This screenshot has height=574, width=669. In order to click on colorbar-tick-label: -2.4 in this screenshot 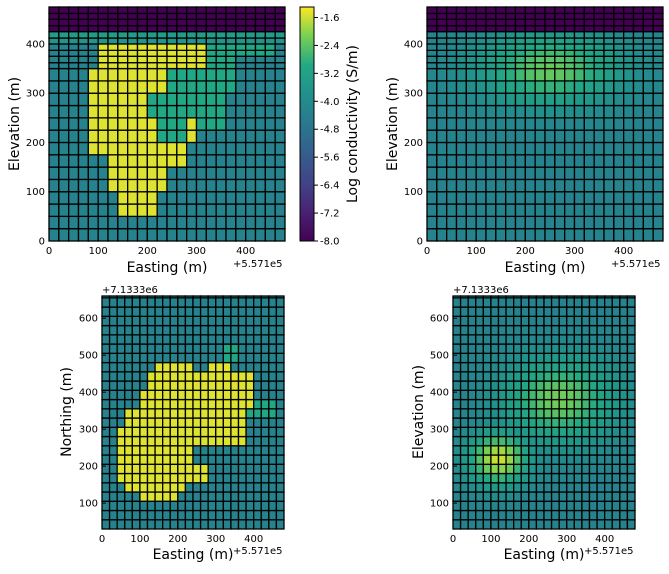, I will do `click(330, 46)`.